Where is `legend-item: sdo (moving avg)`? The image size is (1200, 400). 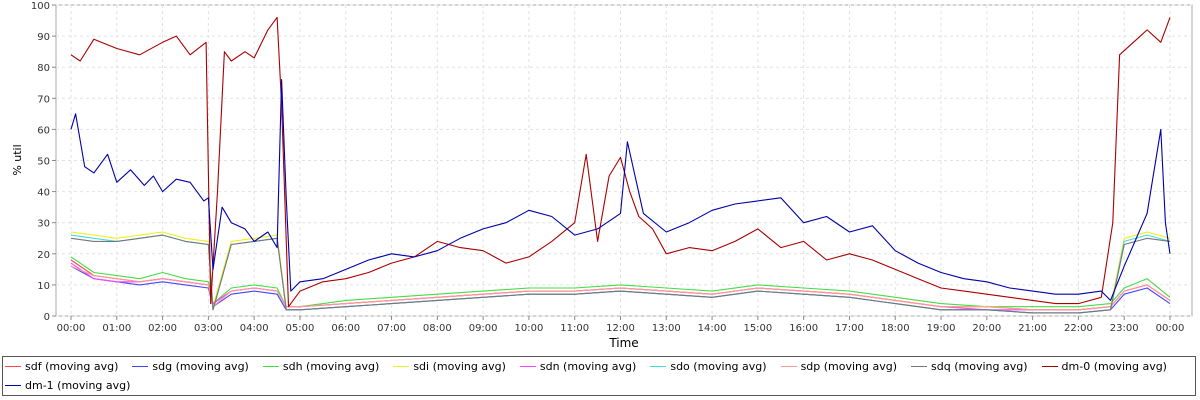 legend-item: sdo (moving avg) is located at coordinates (708, 366).